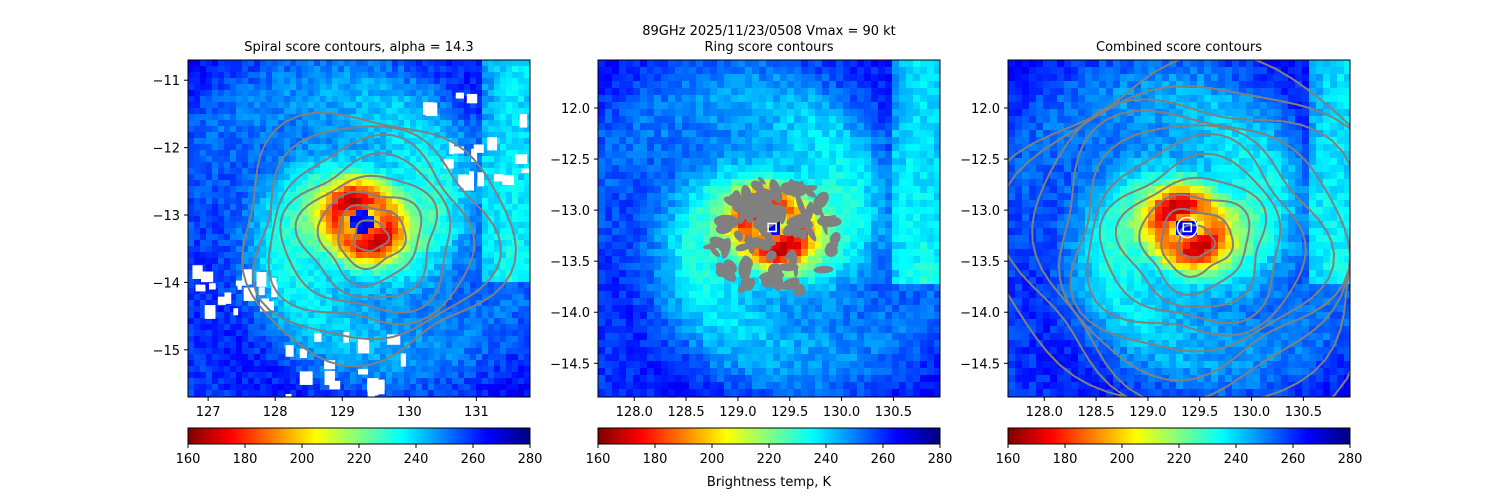  What do you see at coordinates (208, 412) in the screenshot?
I see `x-tick-label: 127` at bounding box center [208, 412].